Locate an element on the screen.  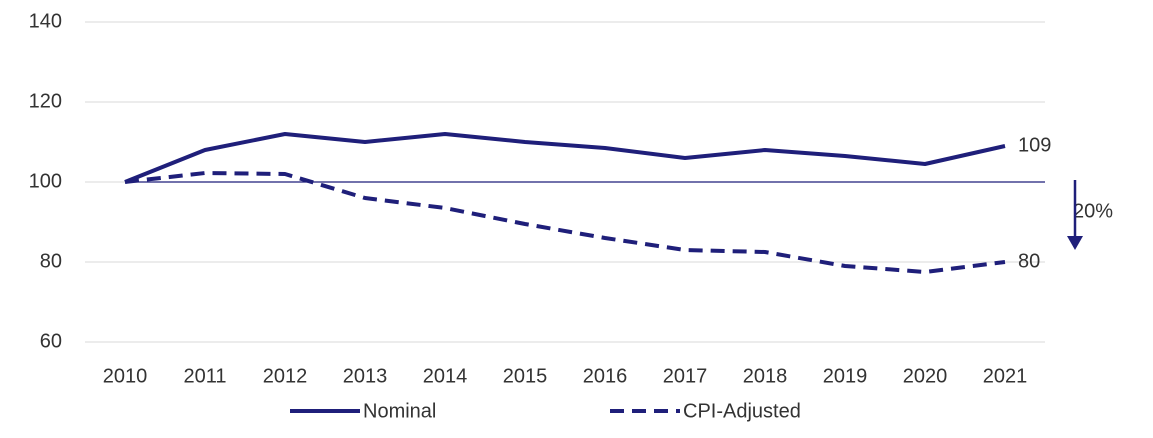
y-tick-label: 140 is located at coordinates (45, 21).